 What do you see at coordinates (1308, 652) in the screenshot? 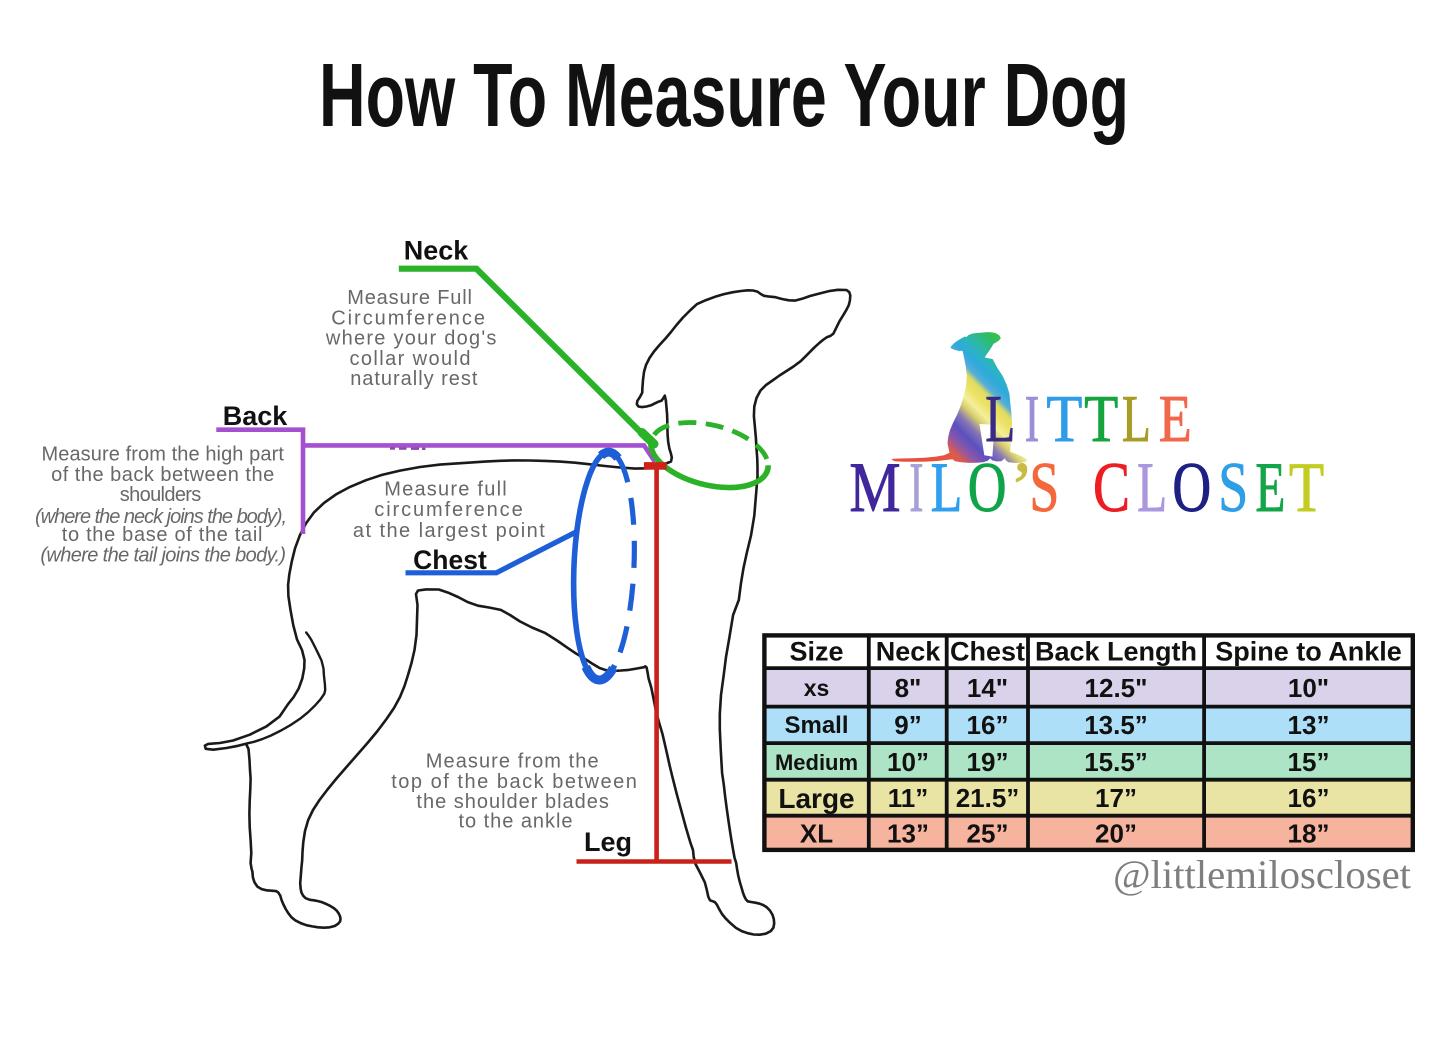
I see `svg-text: Spine to Ankle` at bounding box center [1308, 652].